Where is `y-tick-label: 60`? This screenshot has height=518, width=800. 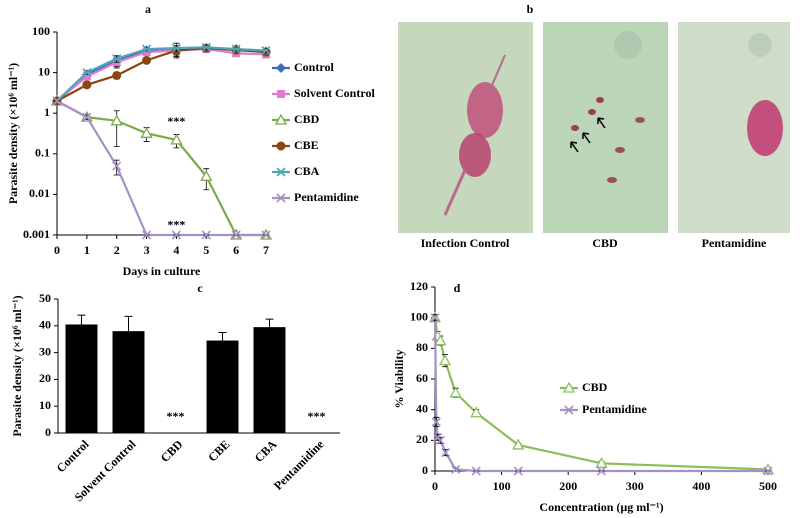 y-tick-label: 60 is located at coordinates (422, 378).